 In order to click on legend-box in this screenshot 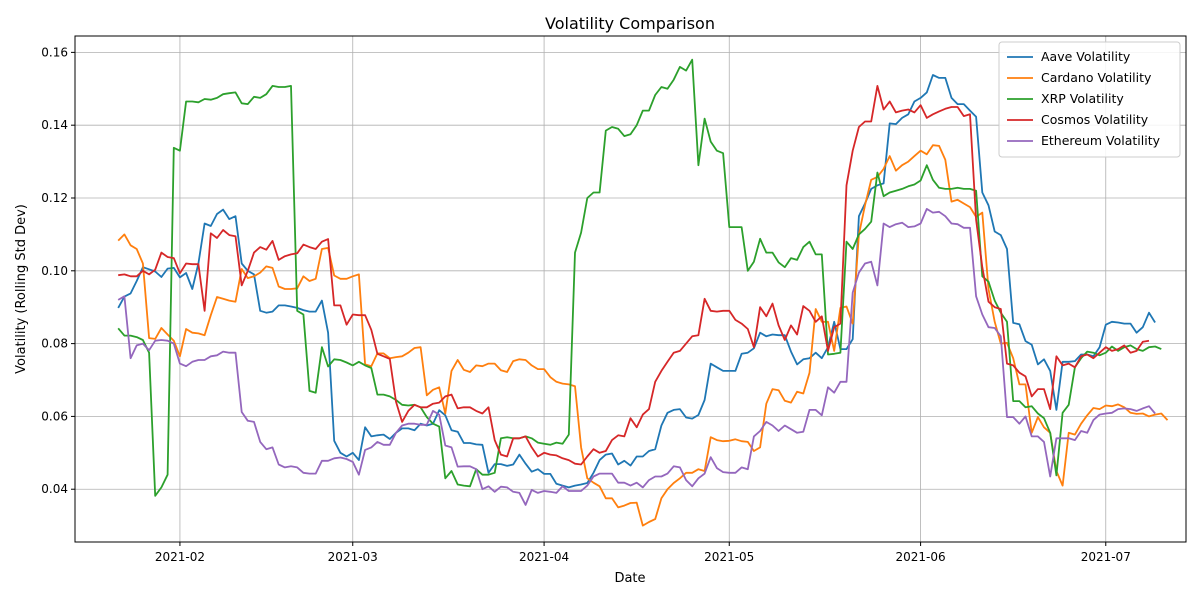, I will do `click(1089, 99)`.